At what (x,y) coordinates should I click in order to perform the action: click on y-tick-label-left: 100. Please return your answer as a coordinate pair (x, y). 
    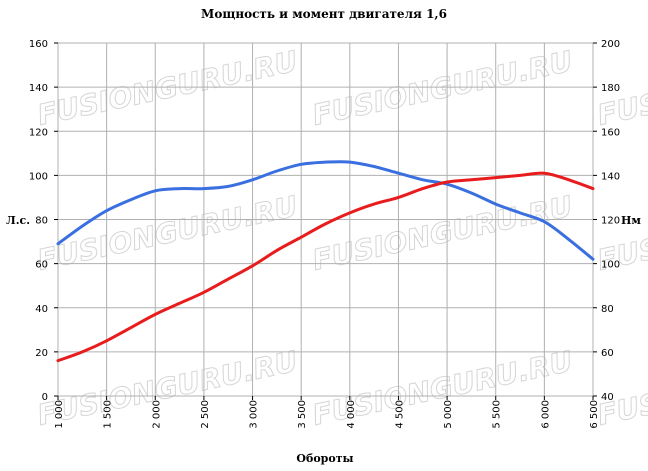
    Looking at the image, I should click on (38, 176).